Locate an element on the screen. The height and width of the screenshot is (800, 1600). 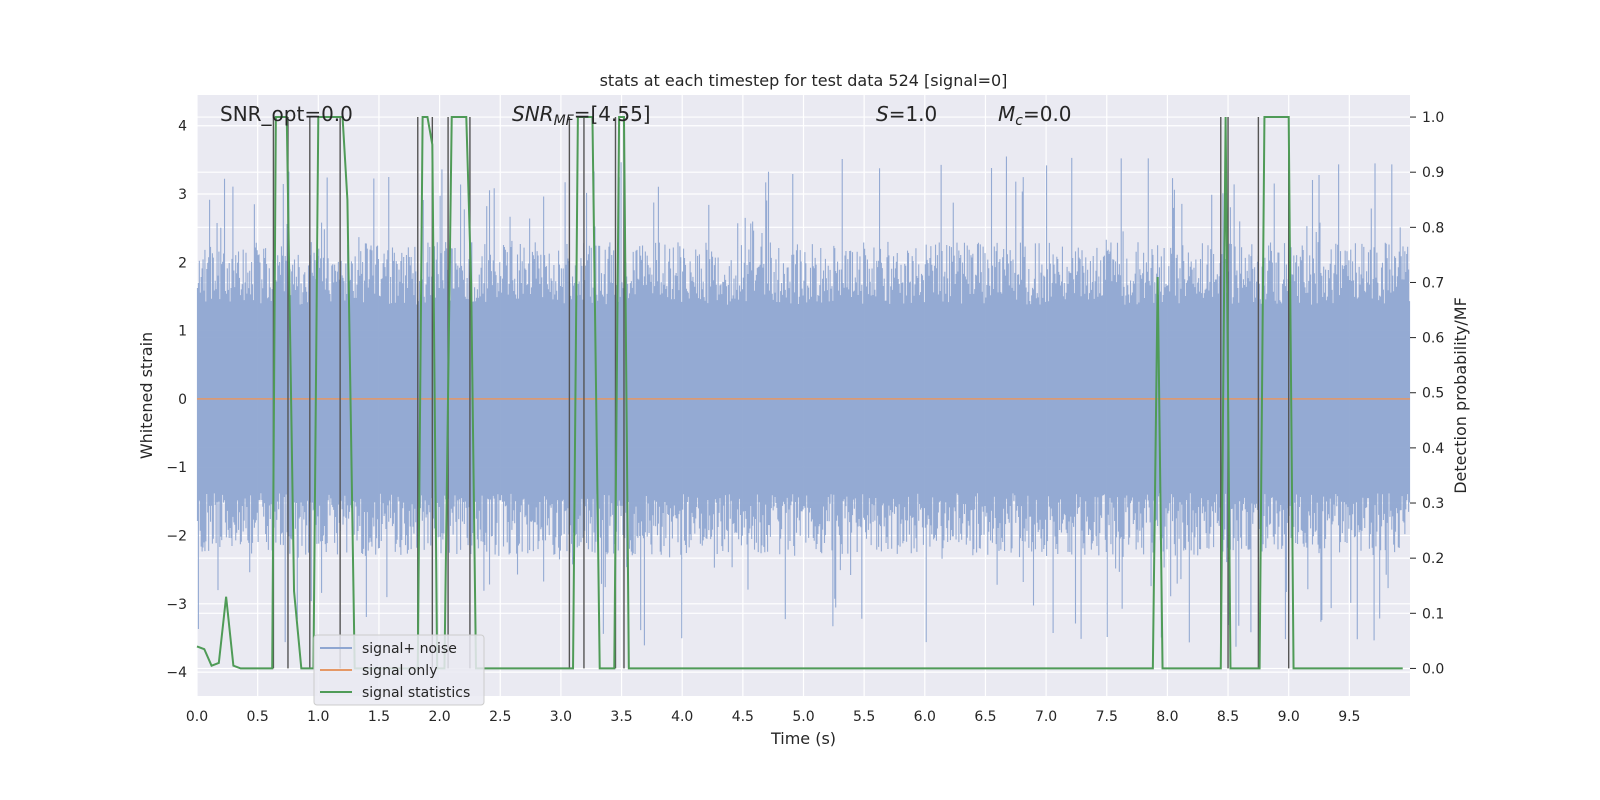
y-tick-label: −4 is located at coordinates (176, 673).